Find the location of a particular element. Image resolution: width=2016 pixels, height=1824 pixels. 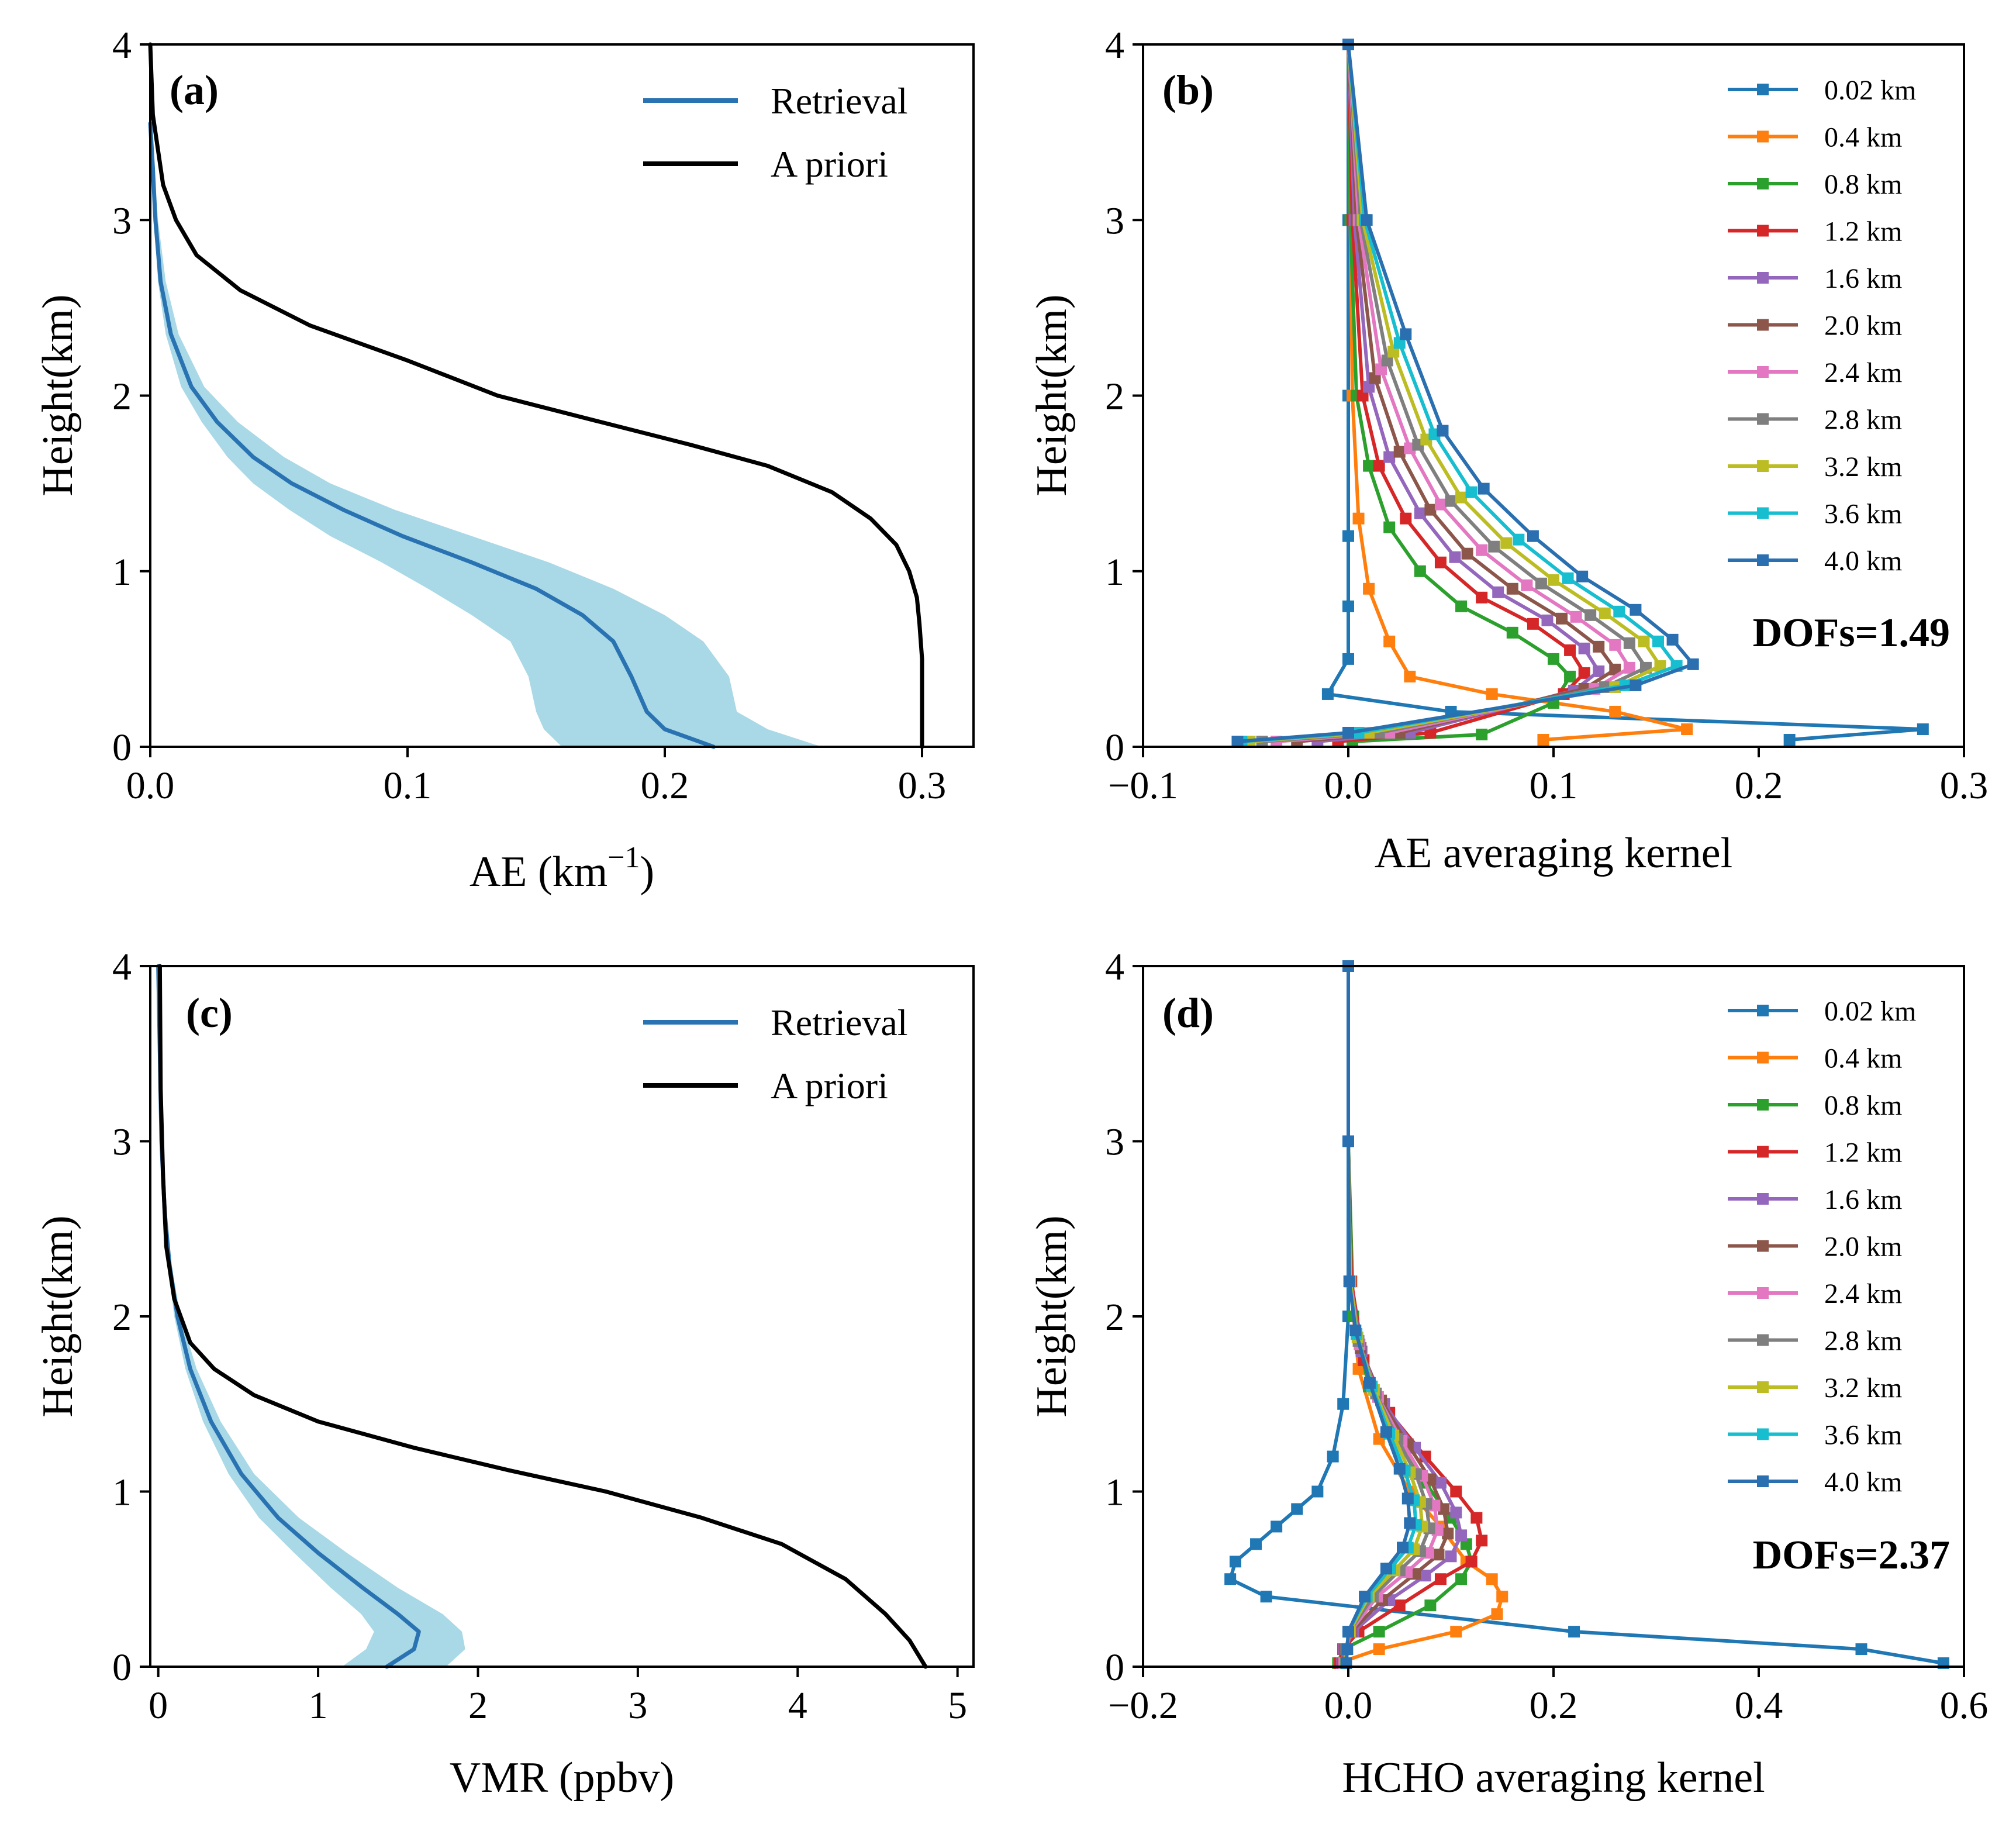

panel-c-series-layer is located at coordinates (542, 1316).